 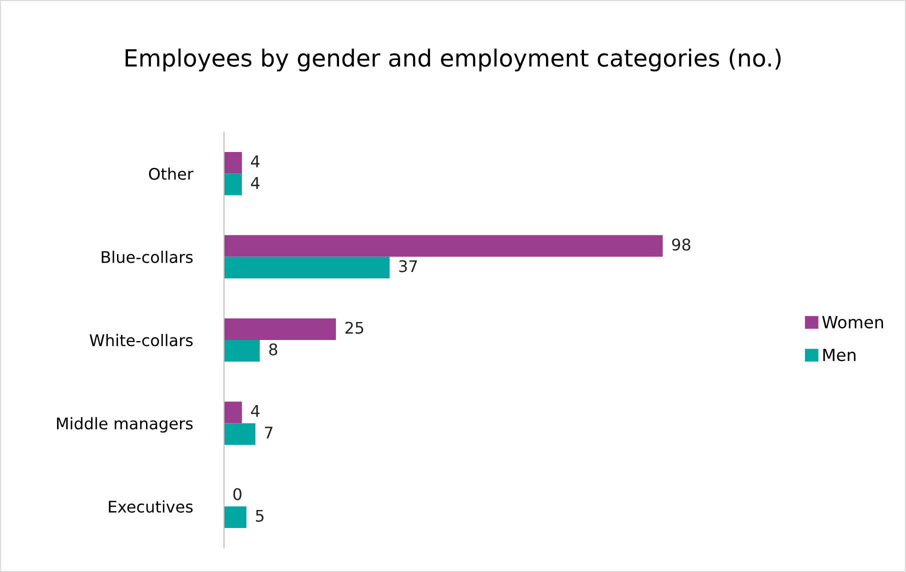 I want to click on data-label: 8, so click(x=273, y=349).